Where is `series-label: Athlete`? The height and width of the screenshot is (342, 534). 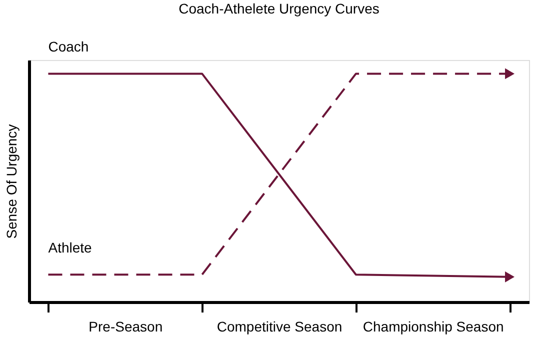
series-label: Athlete is located at coordinates (70, 248).